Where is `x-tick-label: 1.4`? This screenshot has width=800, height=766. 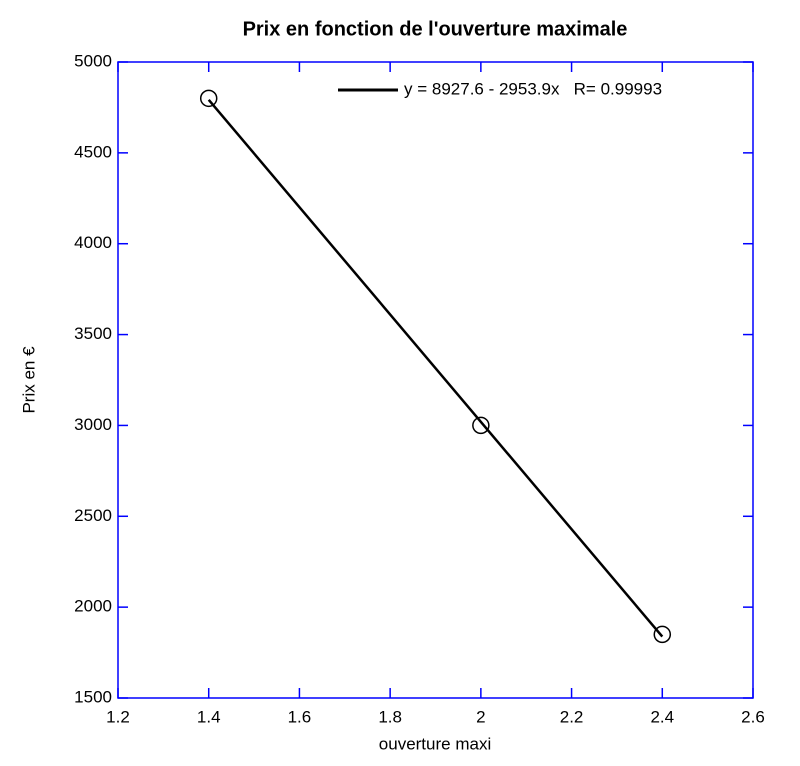 x-tick-label: 1.4 is located at coordinates (209, 716).